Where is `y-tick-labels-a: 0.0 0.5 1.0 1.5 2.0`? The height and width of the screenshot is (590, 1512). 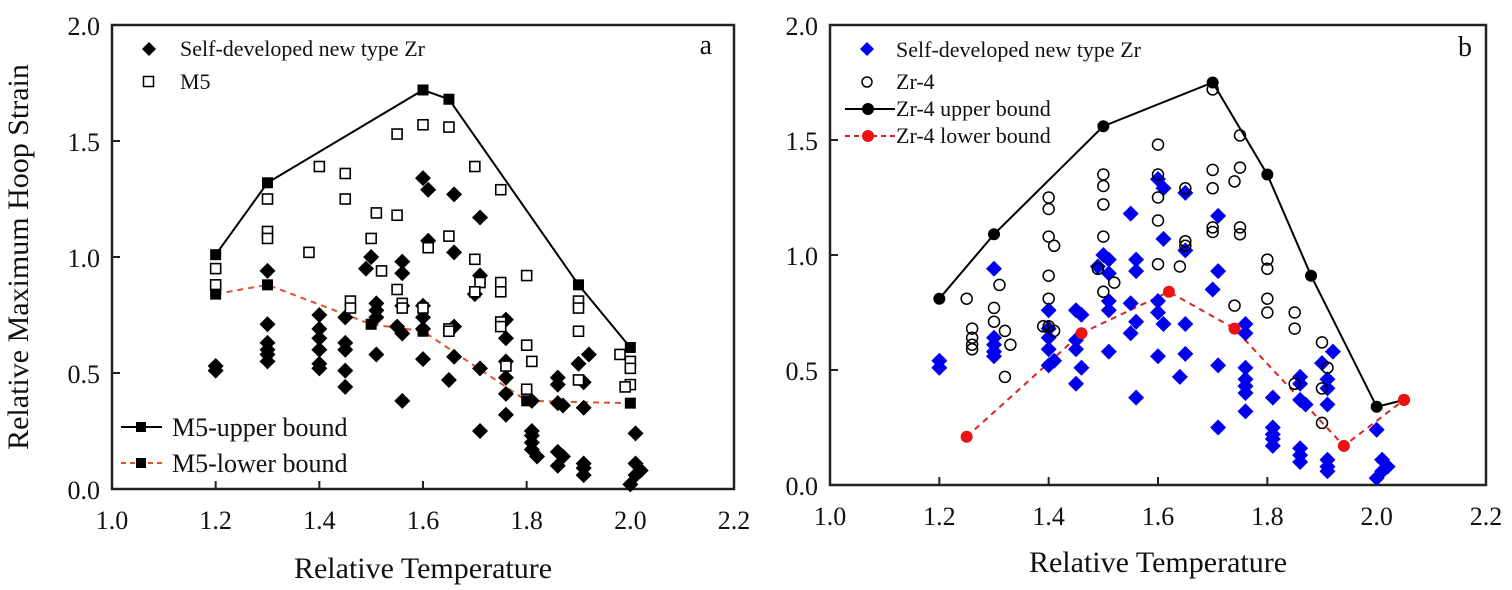
y-tick-labels-a: 0.0 0.5 1.0 1.5 2.0 is located at coordinates (84, 258).